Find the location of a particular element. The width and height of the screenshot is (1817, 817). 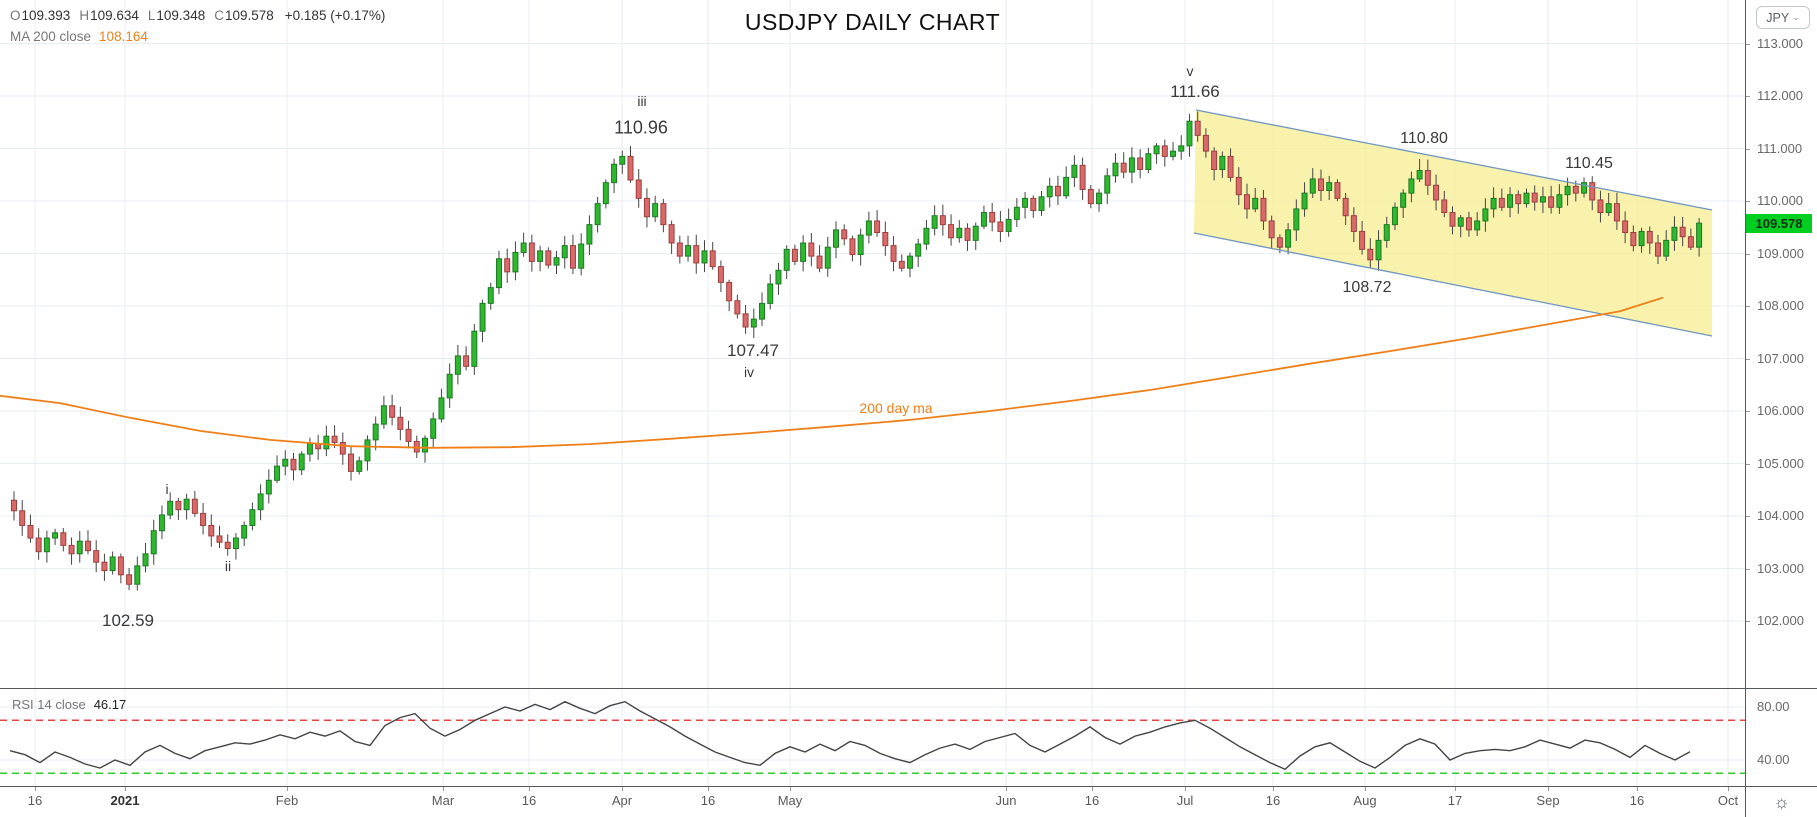

pane-separator-rsi-time is located at coordinates (908, 786).